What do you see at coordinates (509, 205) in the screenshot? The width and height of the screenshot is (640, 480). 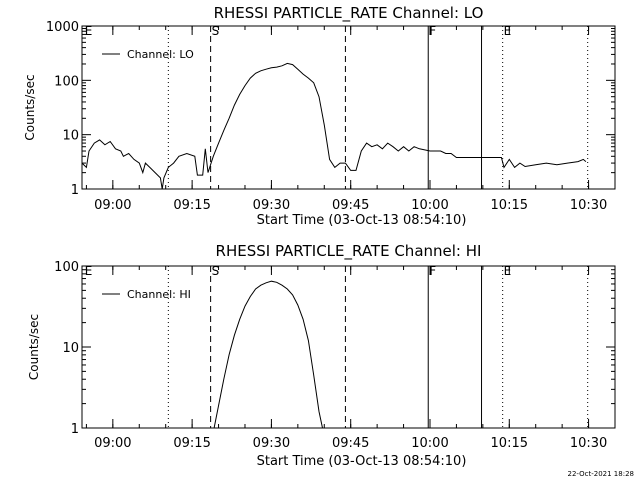 I see `x-tick-label-lo: 10:15` at bounding box center [509, 205].